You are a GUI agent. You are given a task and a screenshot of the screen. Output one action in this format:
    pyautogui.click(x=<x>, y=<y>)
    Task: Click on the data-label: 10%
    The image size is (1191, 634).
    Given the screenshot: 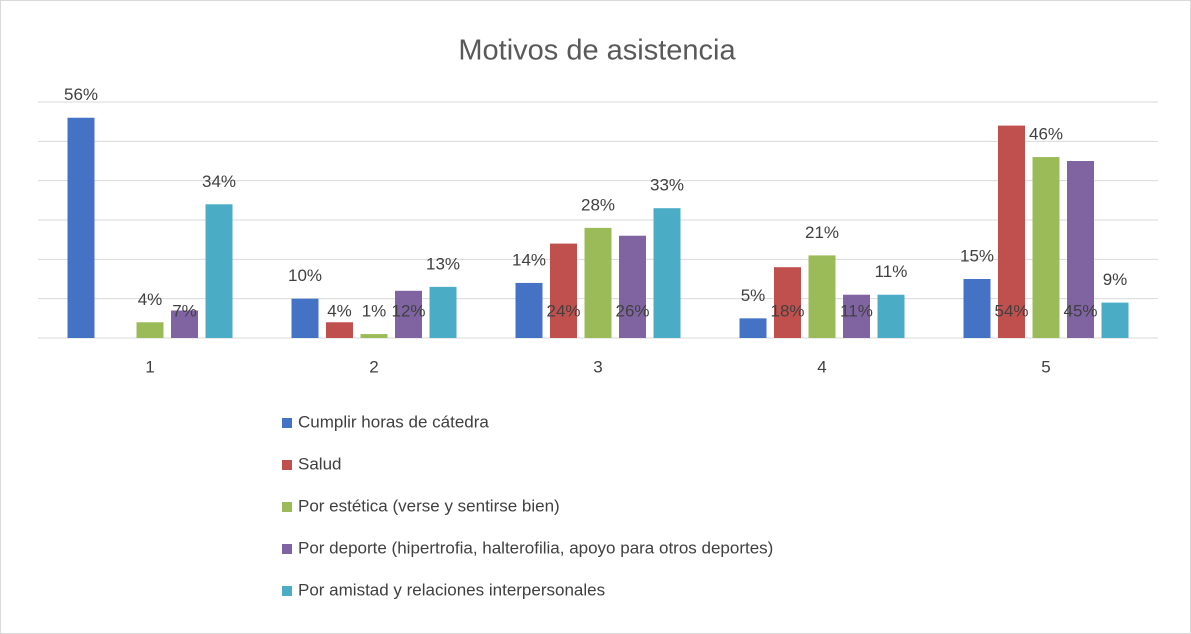 What is the action you would take?
    pyautogui.click(x=305, y=275)
    